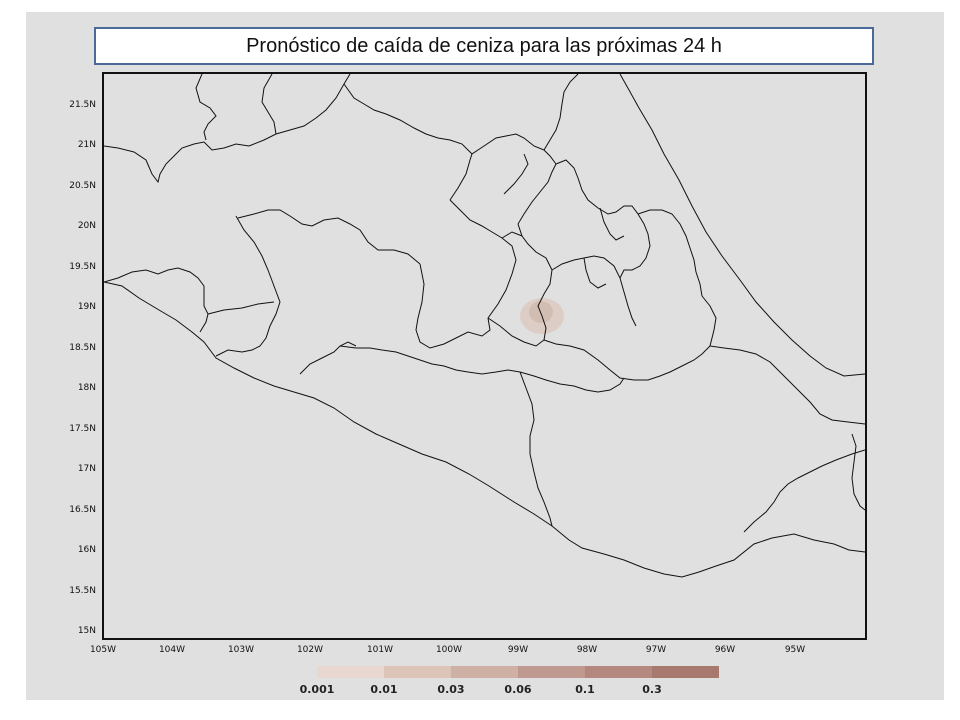 Image resolution: width=960 pixels, height=720 pixels. What do you see at coordinates (86, 388) in the screenshot?
I see `lat-label: 18N` at bounding box center [86, 388].